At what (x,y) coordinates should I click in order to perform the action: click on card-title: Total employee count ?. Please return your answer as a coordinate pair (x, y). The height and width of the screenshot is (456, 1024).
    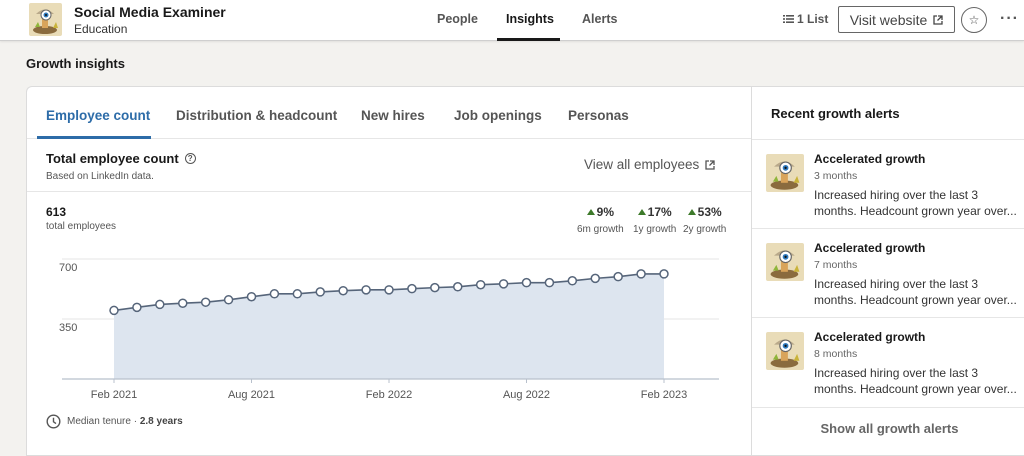
    Looking at the image, I should click on (121, 158).